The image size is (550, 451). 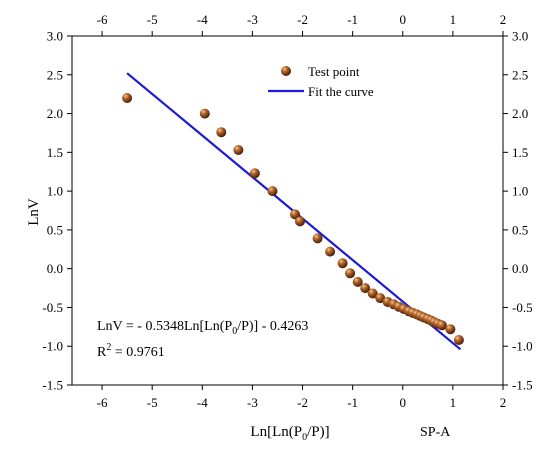 I want to click on x-tick-label-bottom: -1, so click(x=352, y=402).